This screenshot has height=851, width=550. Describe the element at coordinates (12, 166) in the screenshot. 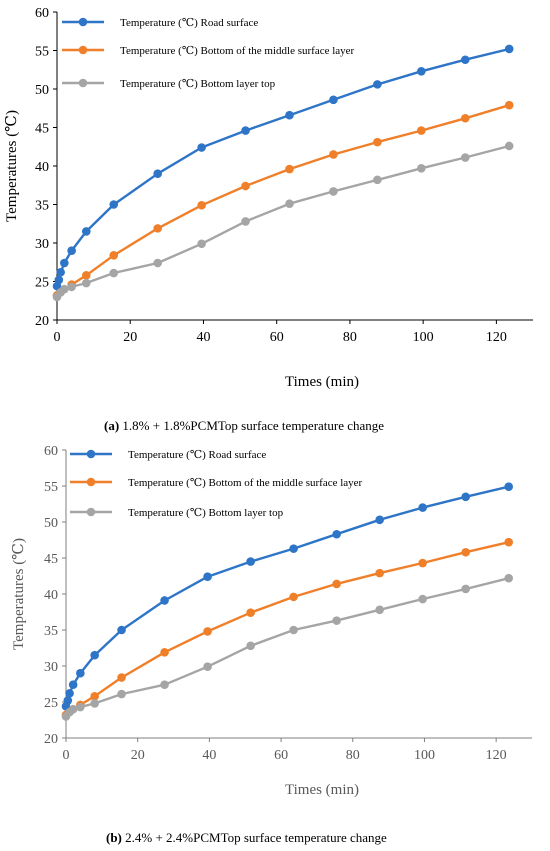

I see `y-axis-label: Temperatures (℃)` at that location.